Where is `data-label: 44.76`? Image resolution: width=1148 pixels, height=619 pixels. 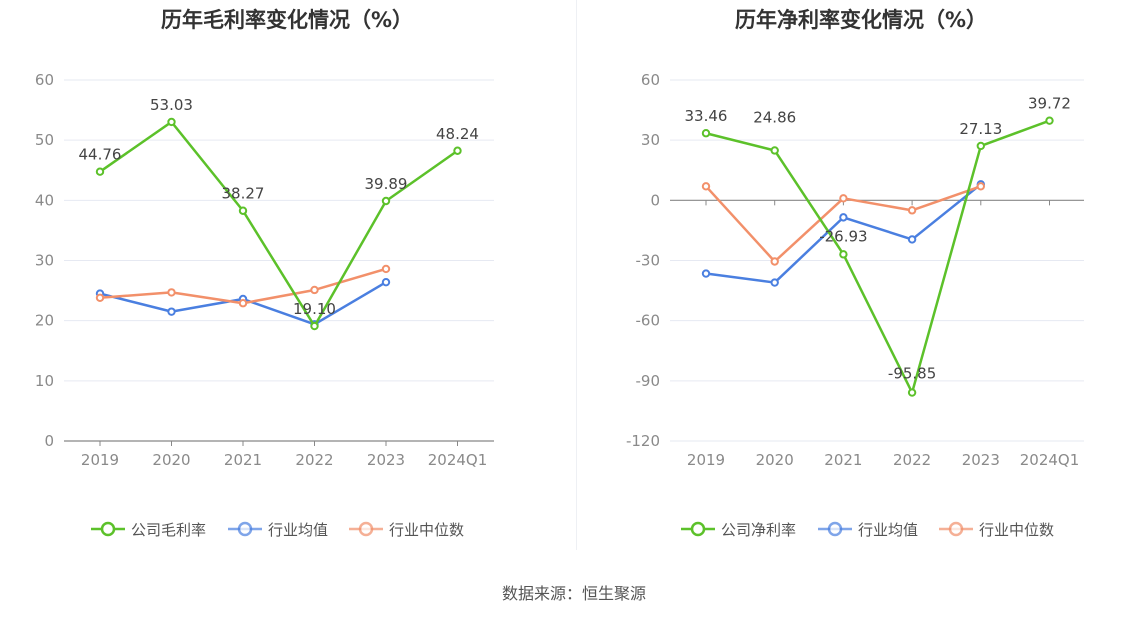 data-label: 44.76 is located at coordinates (100, 155).